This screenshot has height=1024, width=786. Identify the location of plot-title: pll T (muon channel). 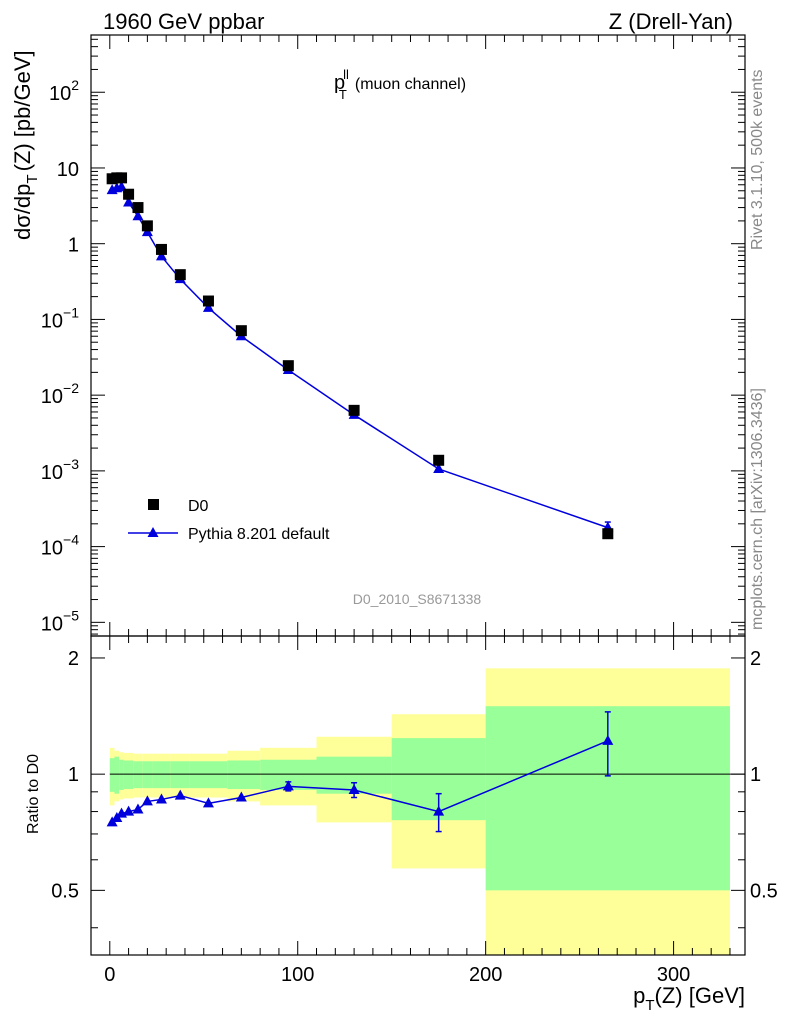
(400, 84).